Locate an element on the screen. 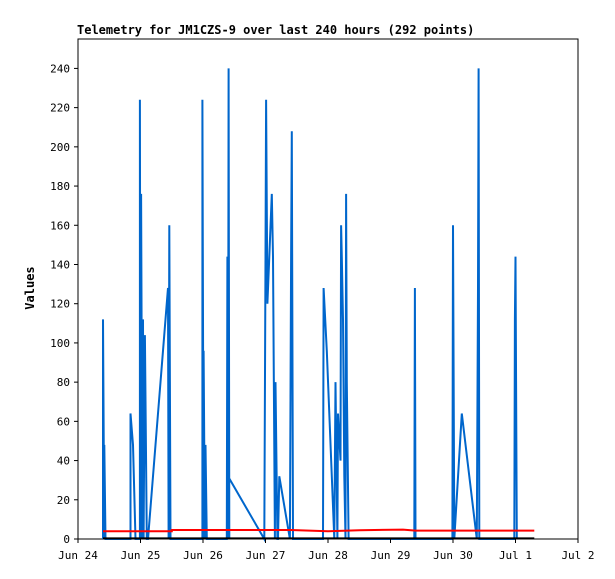  y-tick-label-4: 80 is located at coordinates (63, 382).